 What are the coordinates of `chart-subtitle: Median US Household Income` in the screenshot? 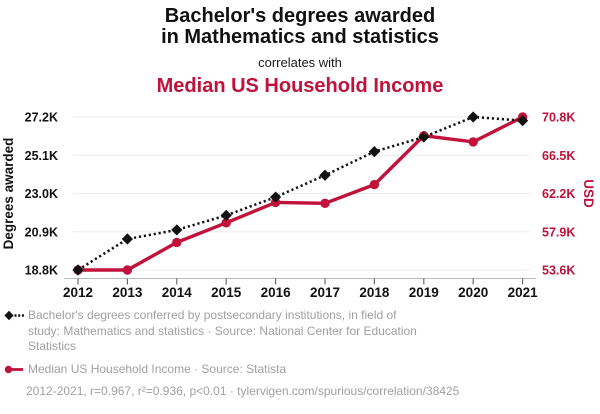 It's located at (300, 86).